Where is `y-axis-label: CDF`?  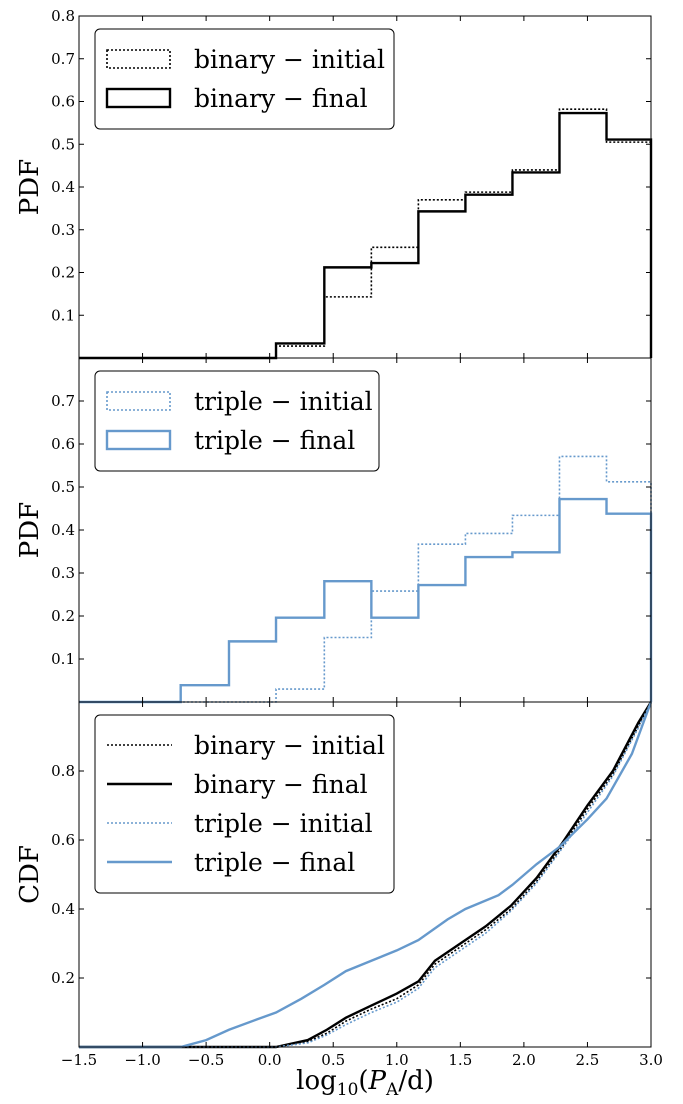 y-axis-label: CDF is located at coordinates (30, 874).